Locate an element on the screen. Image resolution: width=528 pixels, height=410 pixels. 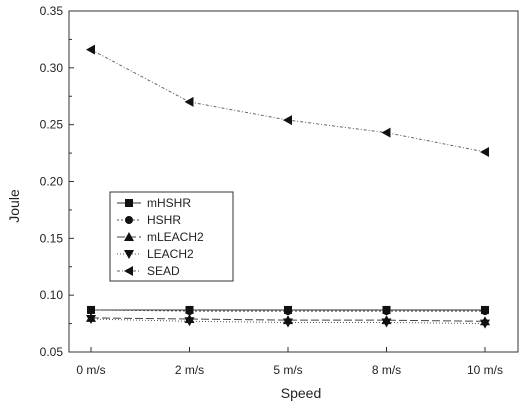
y-tick-label: 0.15 is located at coordinates (52, 238).